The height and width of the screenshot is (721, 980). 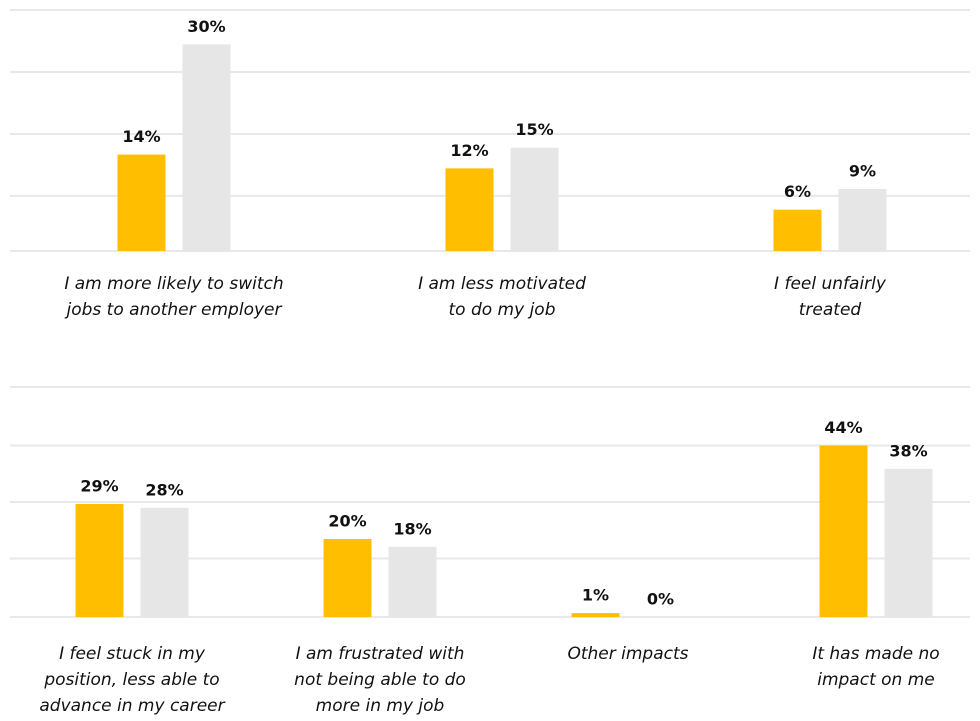 I want to click on value-label: 6%, so click(x=797, y=191).